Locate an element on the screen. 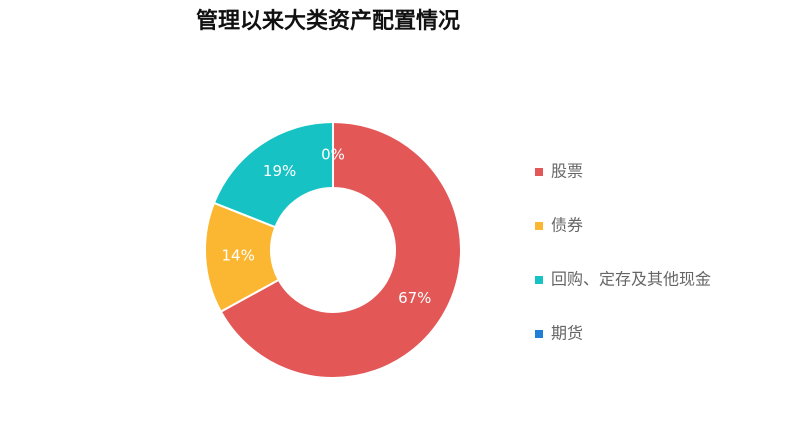 The image size is (798, 422). data-label: 0% is located at coordinates (333, 155).